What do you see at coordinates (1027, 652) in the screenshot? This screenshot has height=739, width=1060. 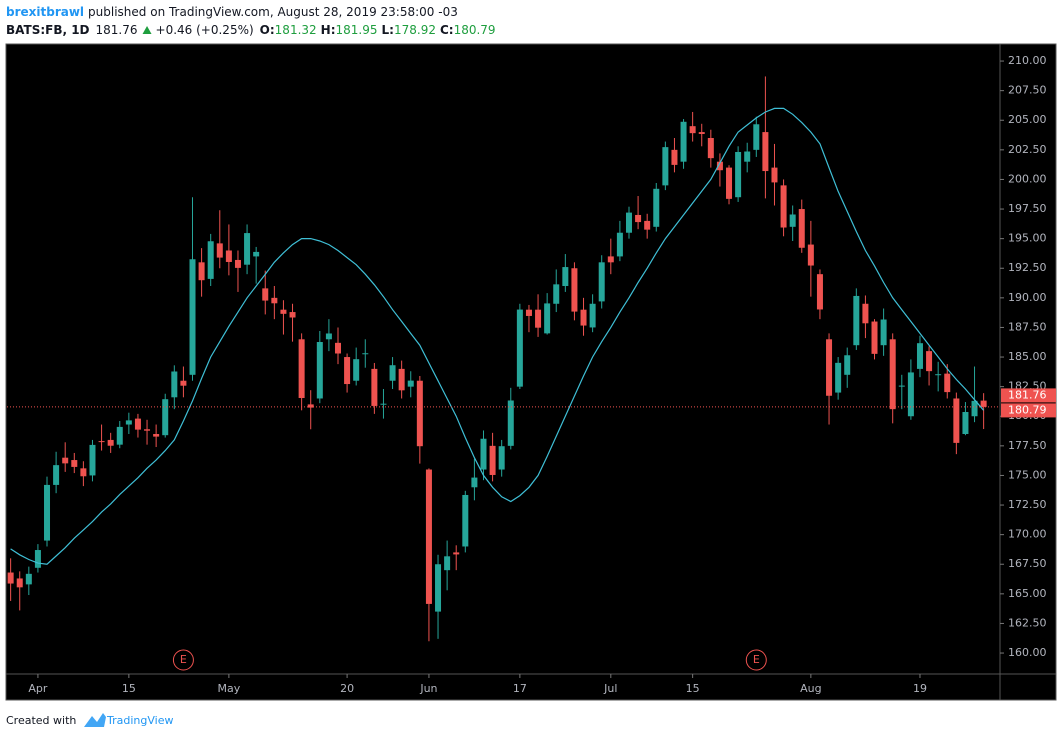 I see `y-tick-label: 160.00` at bounding box center [1027, 652].